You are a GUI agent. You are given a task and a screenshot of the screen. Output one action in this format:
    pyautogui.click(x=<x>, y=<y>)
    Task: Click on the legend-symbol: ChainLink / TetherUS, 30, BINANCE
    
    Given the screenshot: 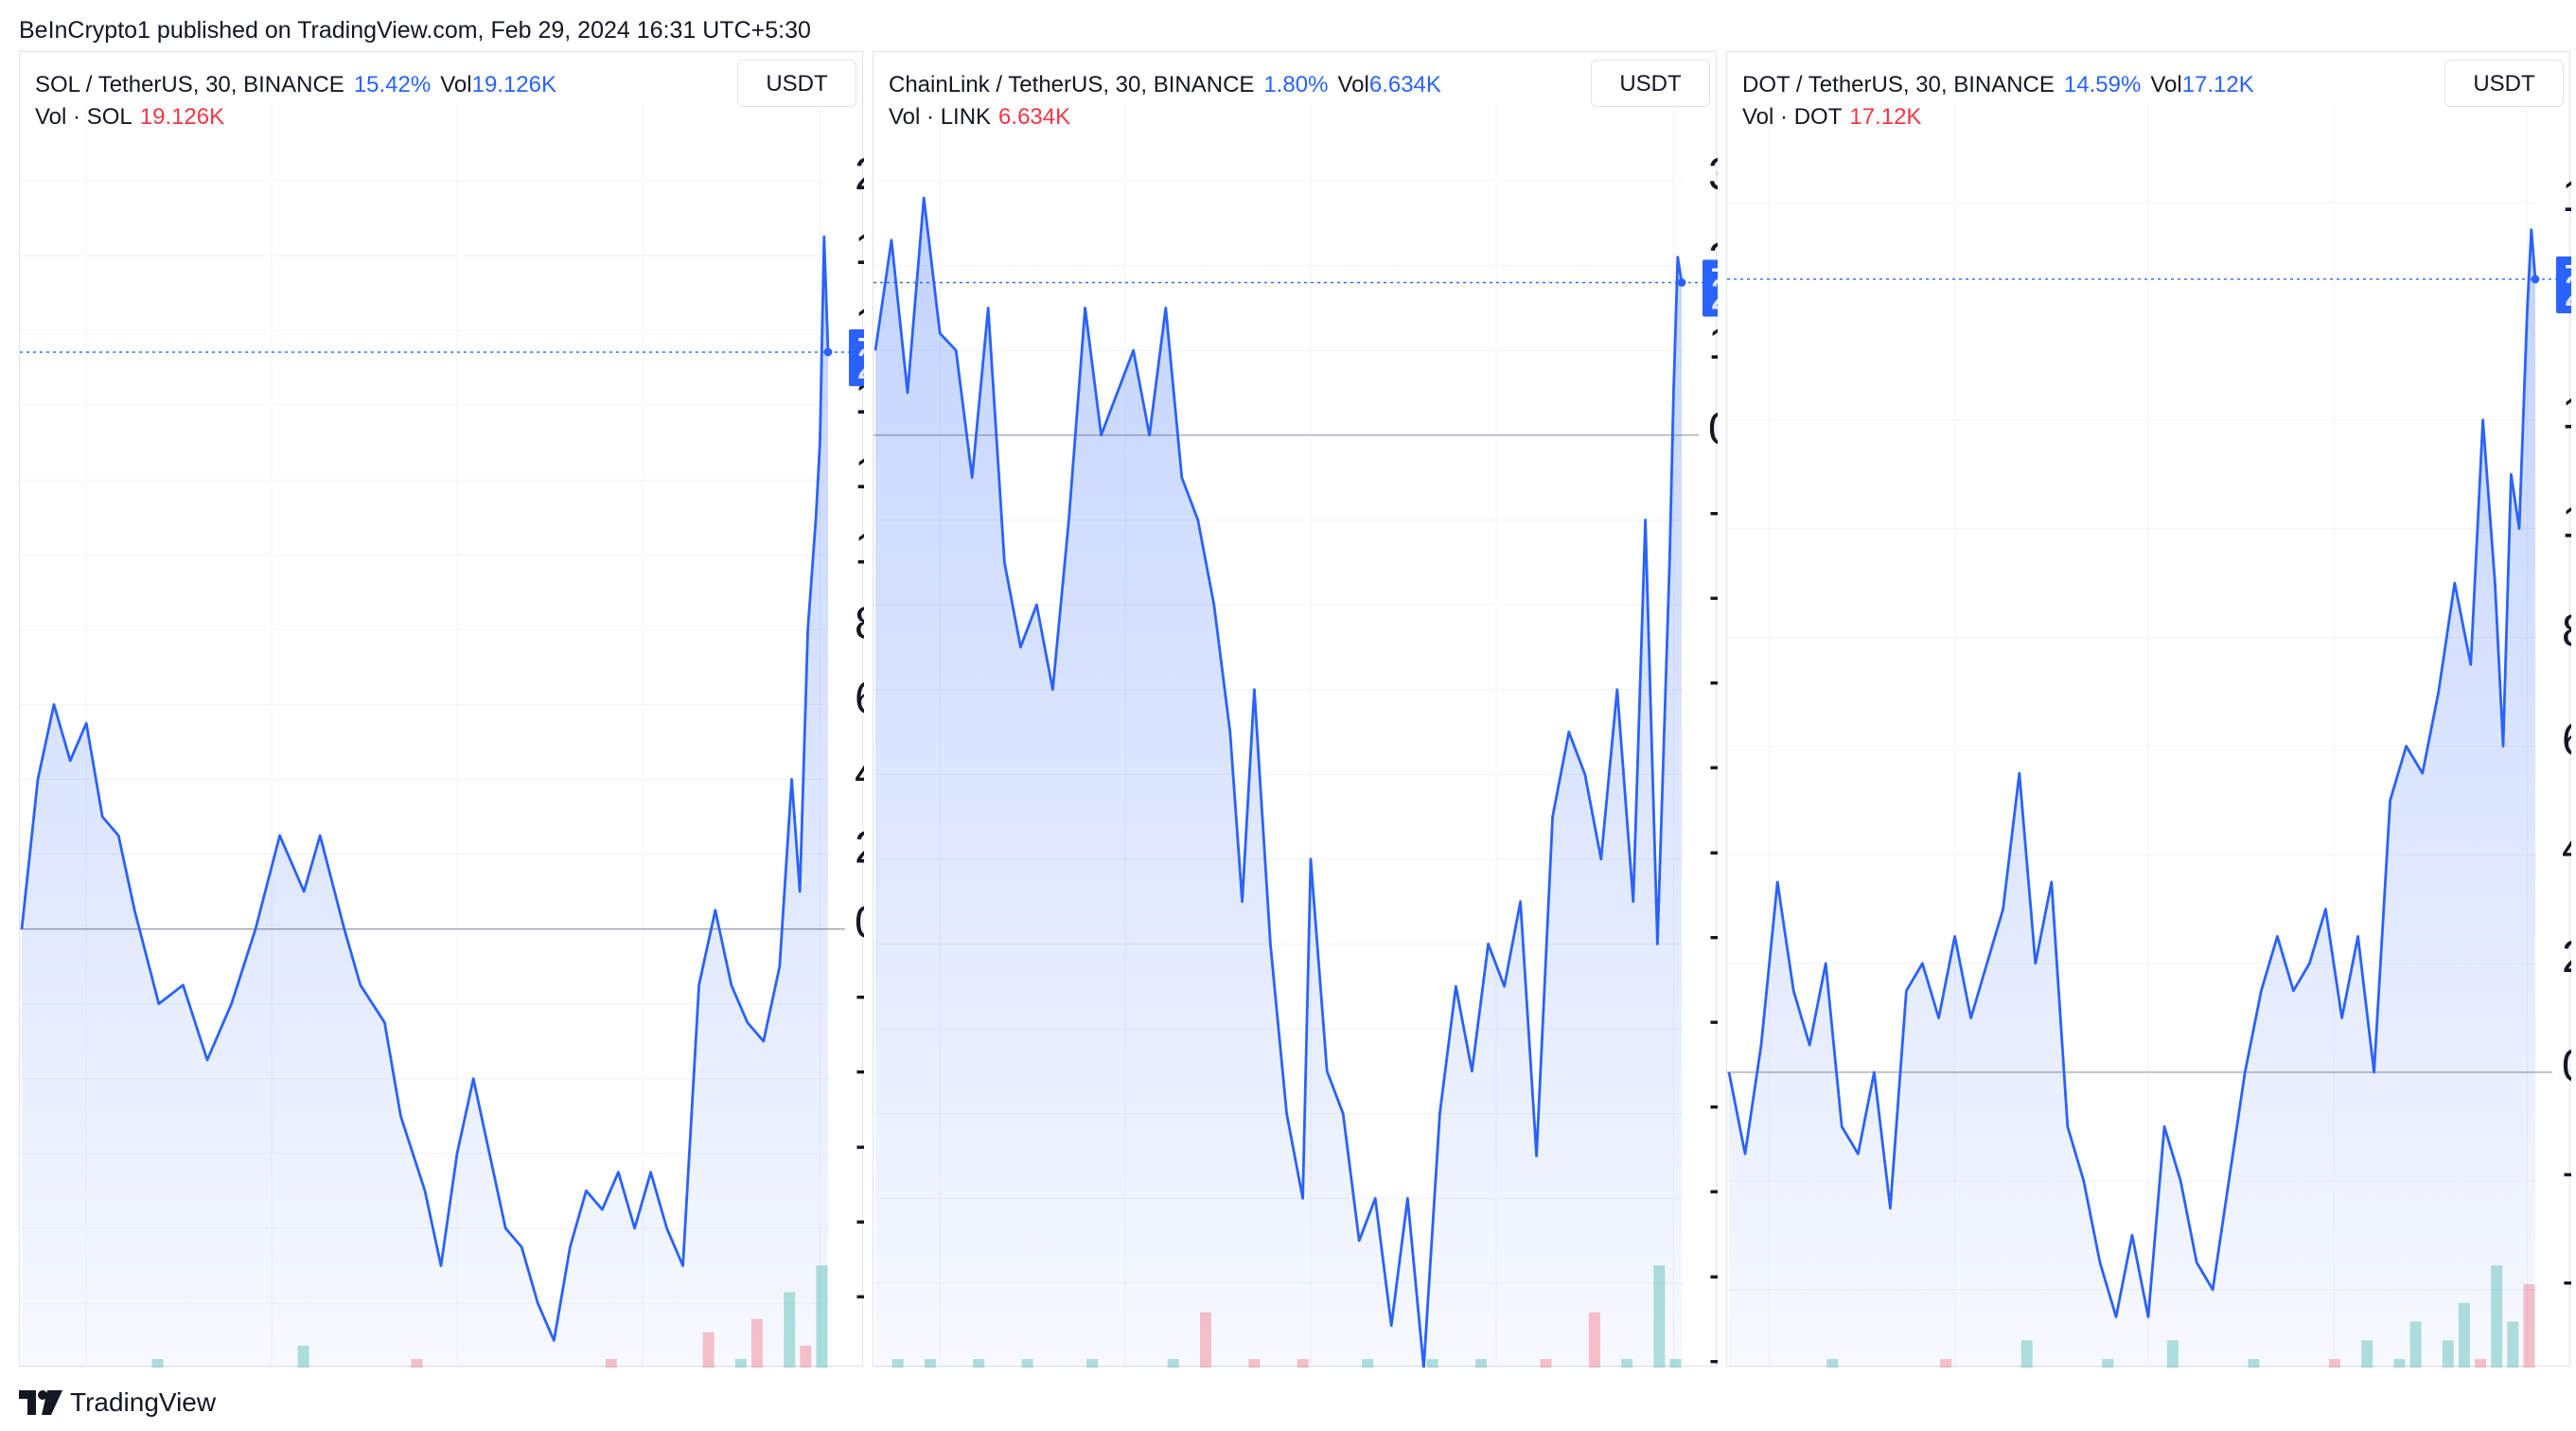 What is the action you would take?
    pyautogui.click(x=1072, y=84)
    